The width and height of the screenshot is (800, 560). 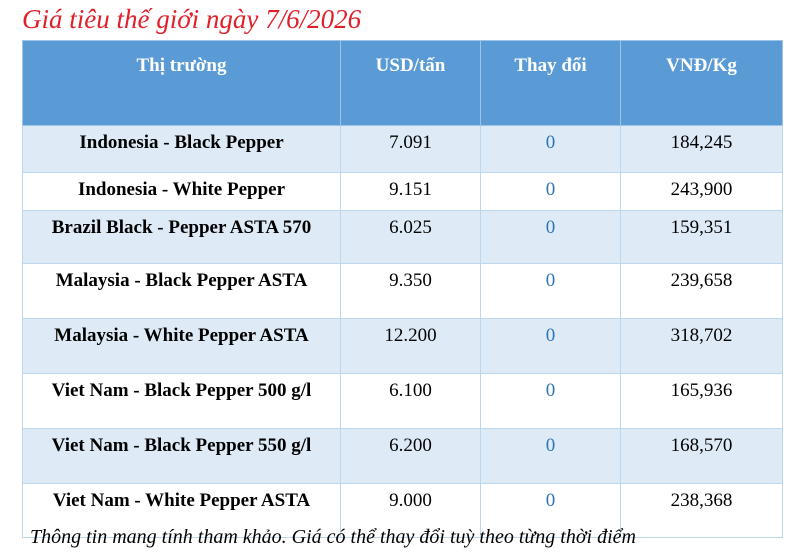 I want to click on market-cell: Viet Nam - White Pepper ASTA, so click(x=181, y=510).